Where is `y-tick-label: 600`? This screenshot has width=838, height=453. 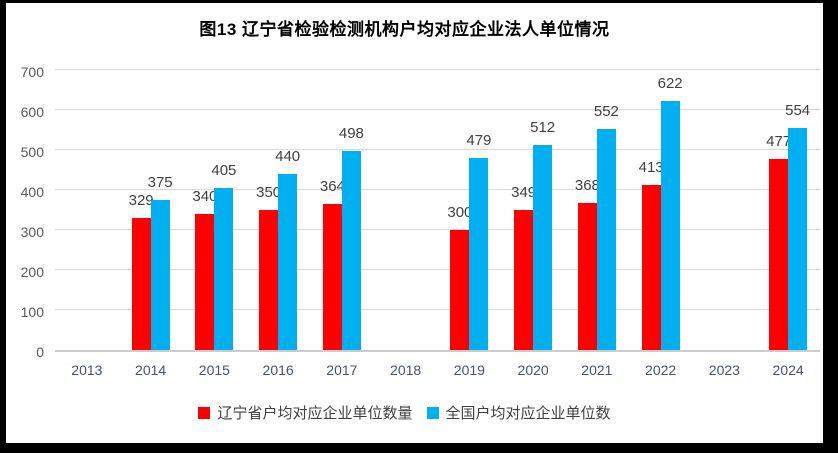
y-tick-label: 600 is located at coordinates (32, 112).